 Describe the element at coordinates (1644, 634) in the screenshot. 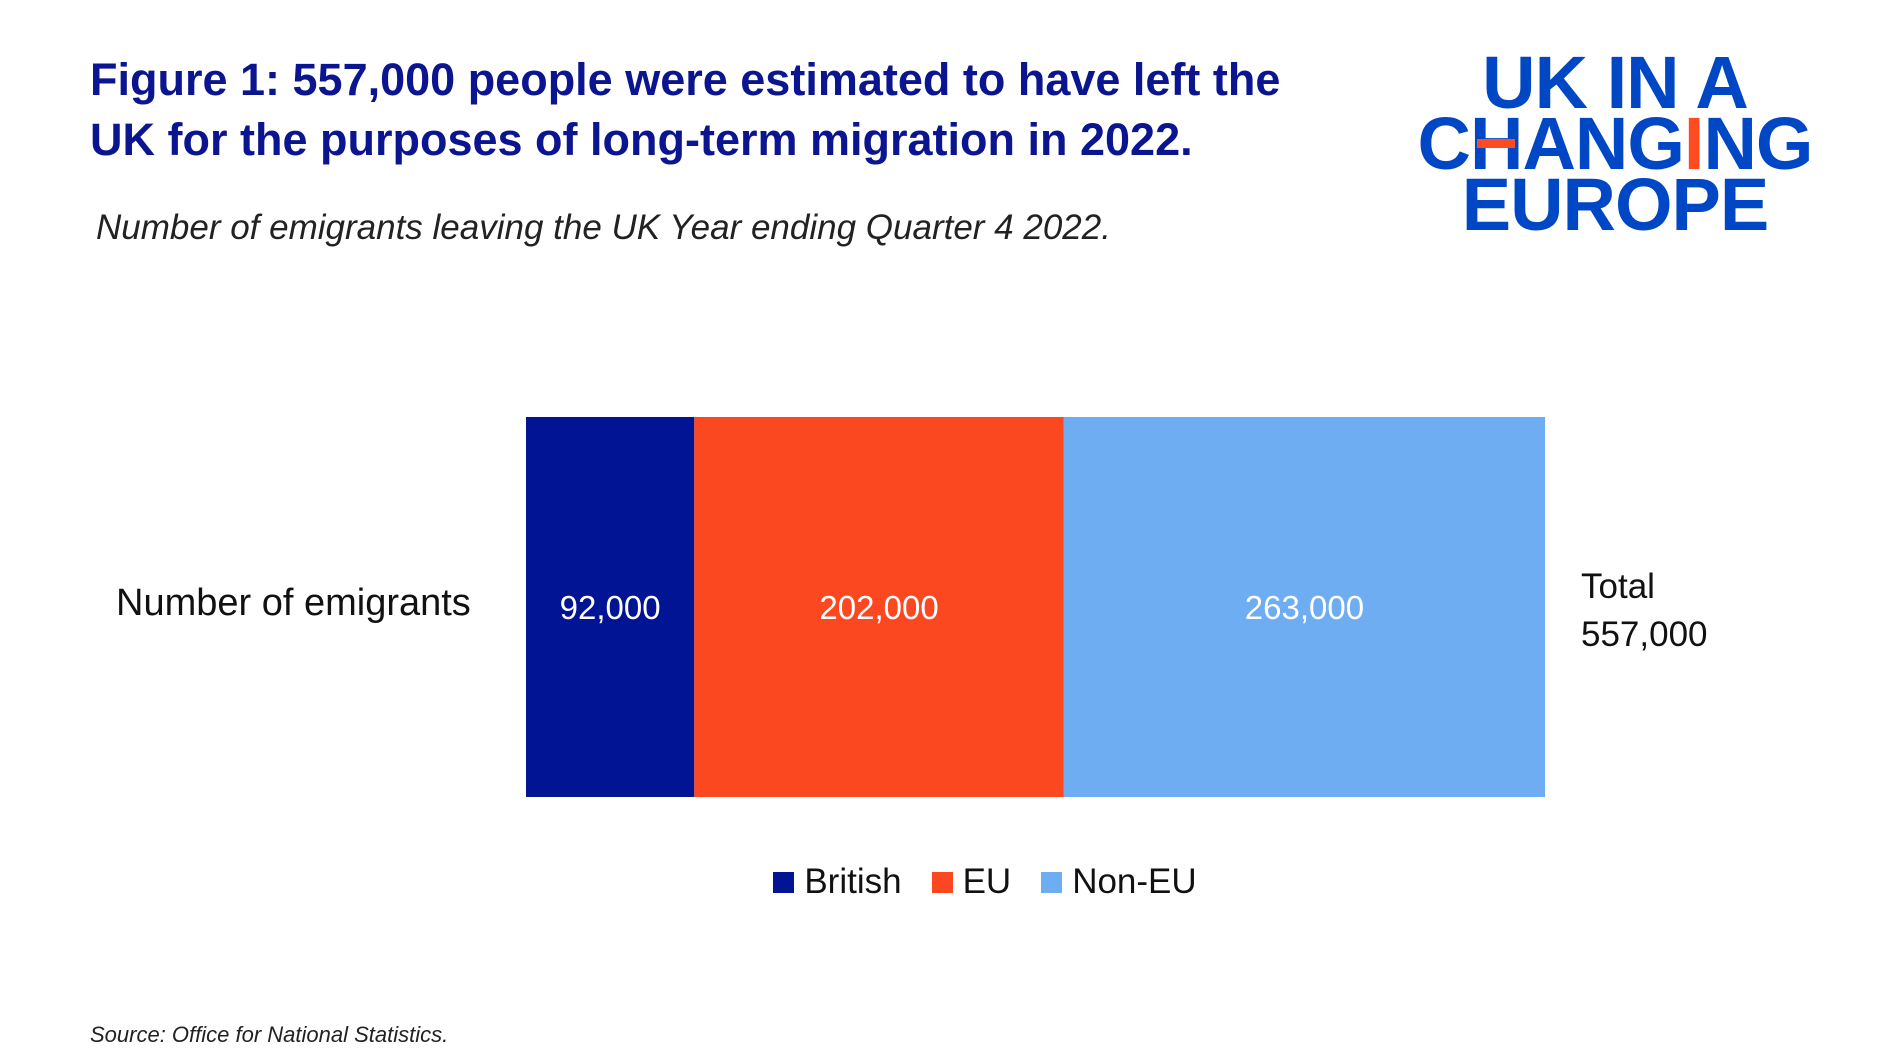

I see `total-value: 557,000` at that location.